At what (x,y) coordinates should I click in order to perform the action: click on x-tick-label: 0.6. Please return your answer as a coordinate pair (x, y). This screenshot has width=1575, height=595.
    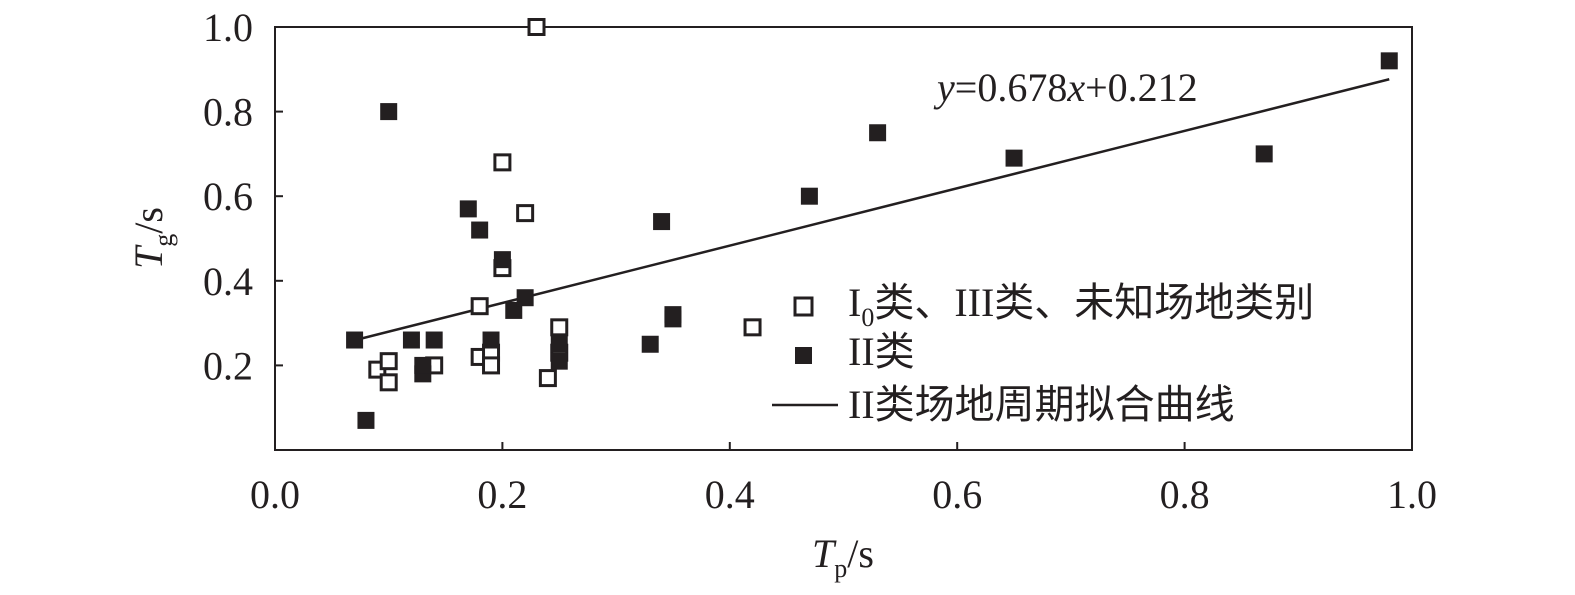
    Looking at the image, I should click on (957, 494).